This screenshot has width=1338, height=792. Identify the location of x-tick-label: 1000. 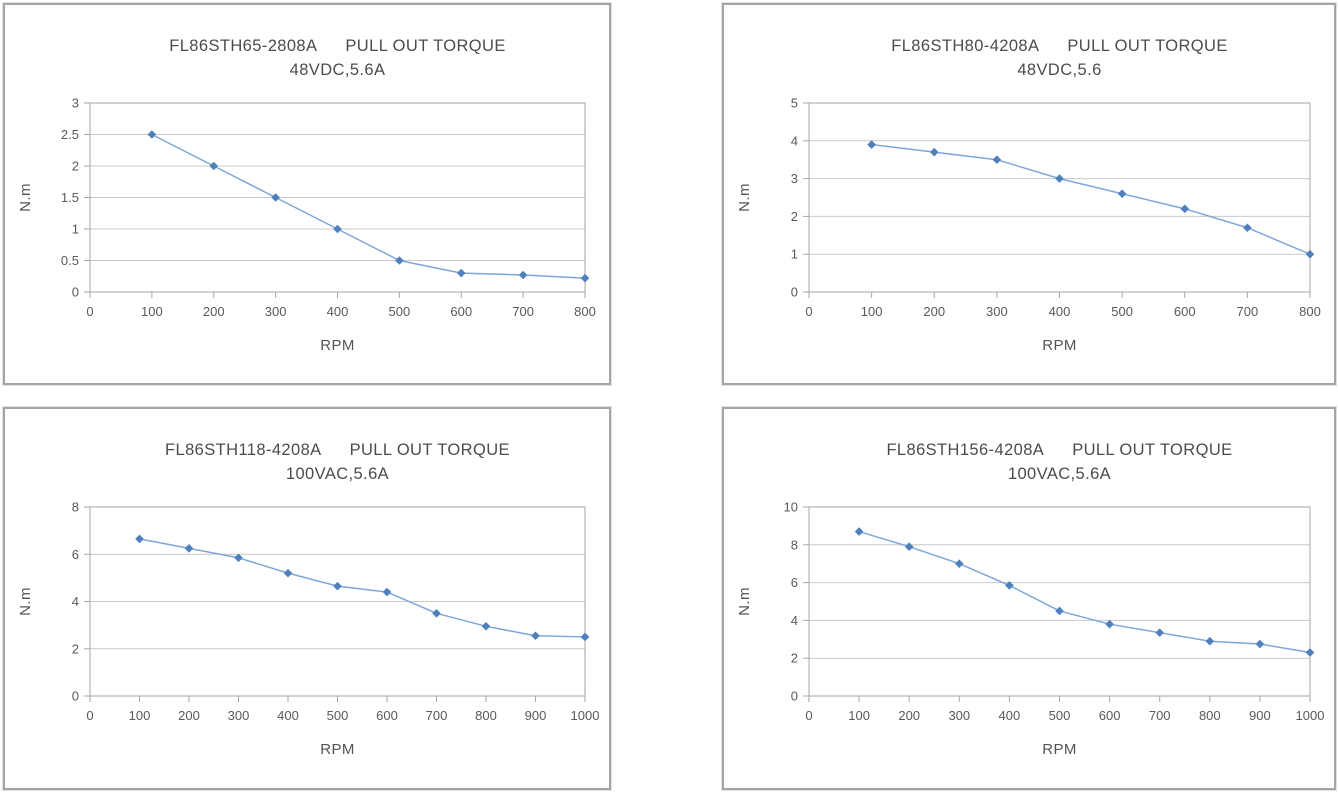
(585, 715).